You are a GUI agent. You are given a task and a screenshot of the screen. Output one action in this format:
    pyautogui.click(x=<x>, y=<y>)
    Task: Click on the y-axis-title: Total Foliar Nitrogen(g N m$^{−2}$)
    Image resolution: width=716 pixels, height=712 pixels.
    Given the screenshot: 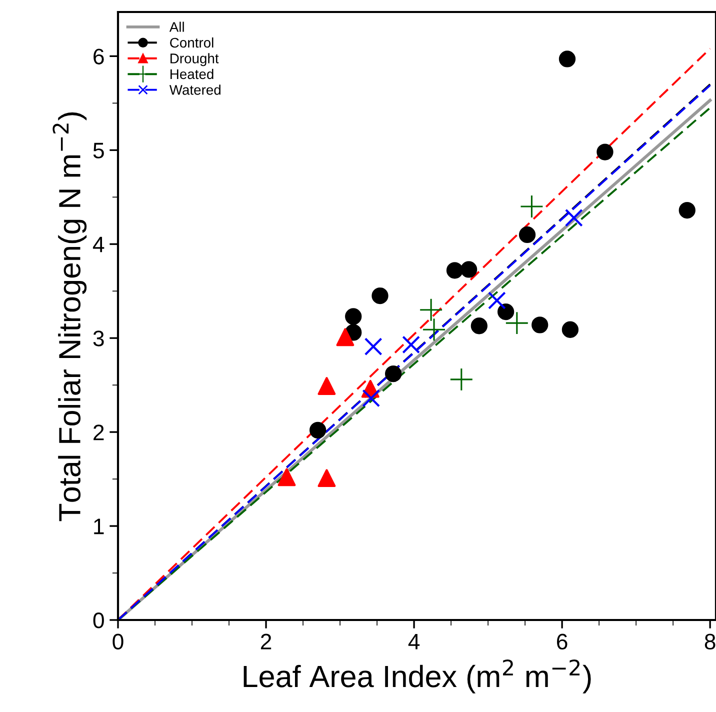 What is the action you would take?
    pyautogui.click(x=69, y=317)
    